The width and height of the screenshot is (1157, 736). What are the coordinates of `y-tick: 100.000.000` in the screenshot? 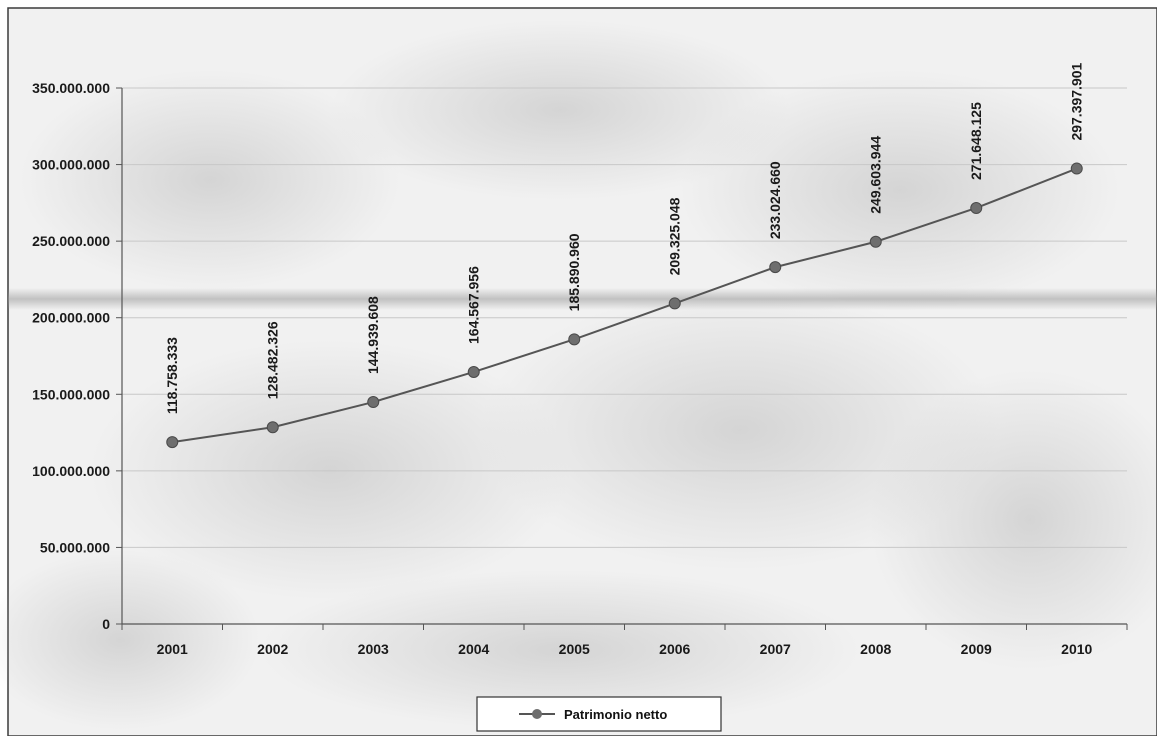 It's located at (71, 471).